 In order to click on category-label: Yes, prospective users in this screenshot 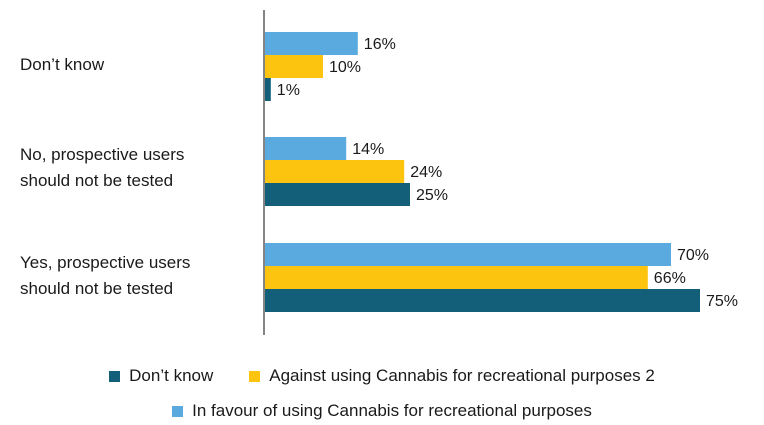, I will do `click(105, 262)`.